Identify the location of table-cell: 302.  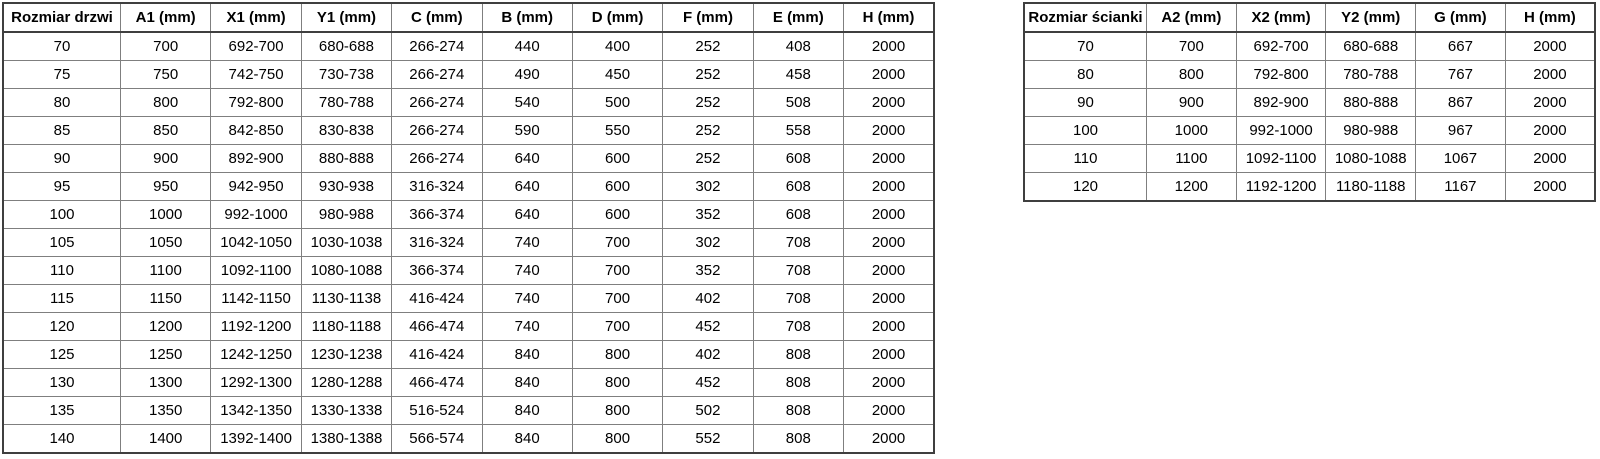
(708, 186).